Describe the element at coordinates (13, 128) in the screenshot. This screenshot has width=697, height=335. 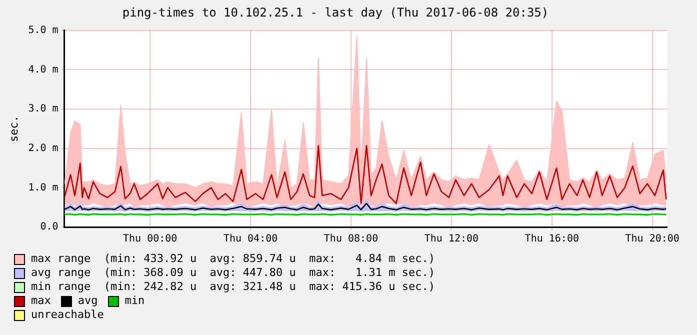
I see `y-axis-title: sec.` at that location.